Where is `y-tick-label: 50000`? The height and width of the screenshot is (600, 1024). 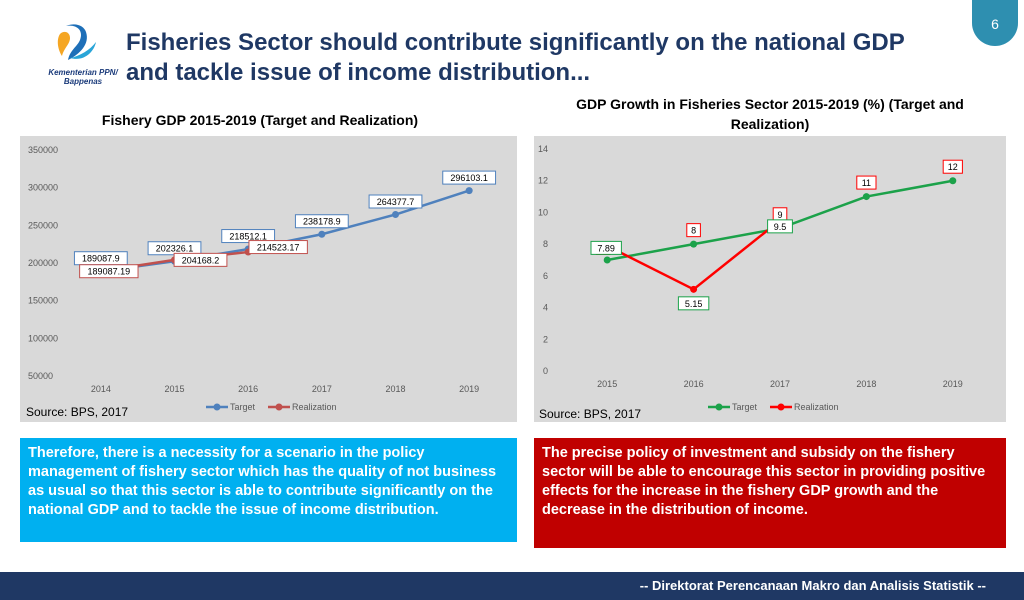
y-tick-label: 50000 is located at coordinates (40, 376).